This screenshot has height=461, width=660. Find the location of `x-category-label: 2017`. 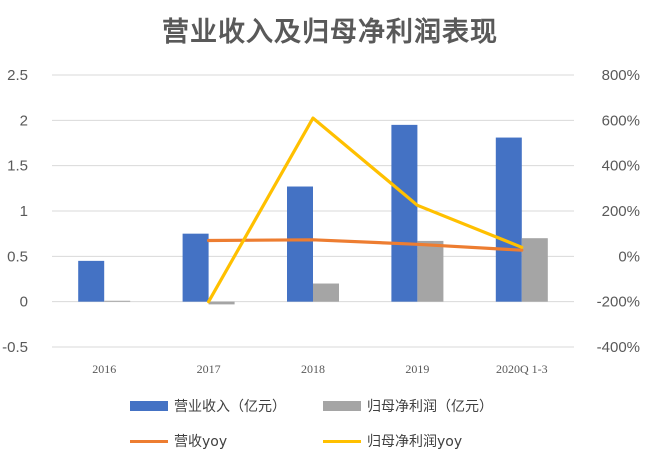

x-category-label: 2017 is located at coordinates (209, 369).